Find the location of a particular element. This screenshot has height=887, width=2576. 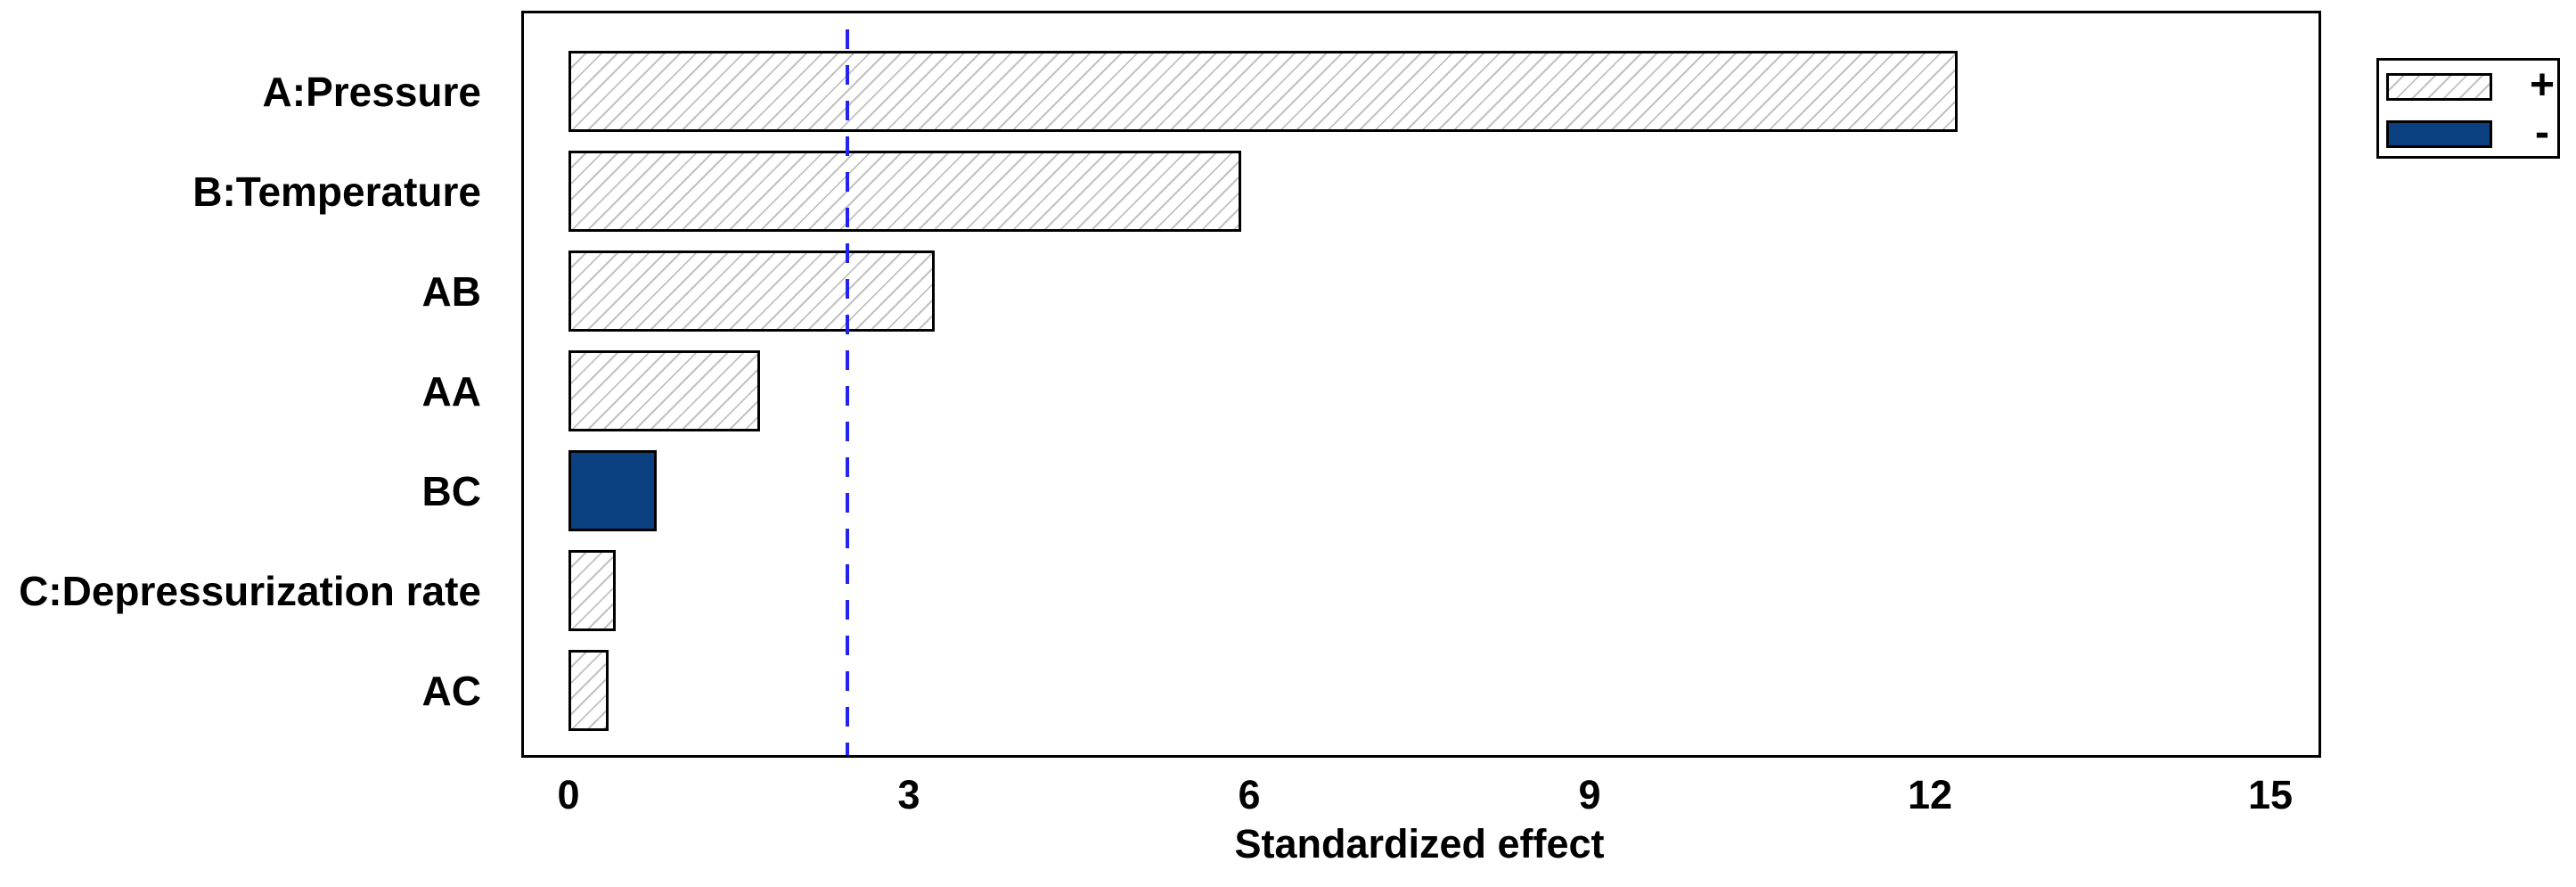

y-label-b-temperature: B:Temperature is located at coordinates (336, 191).